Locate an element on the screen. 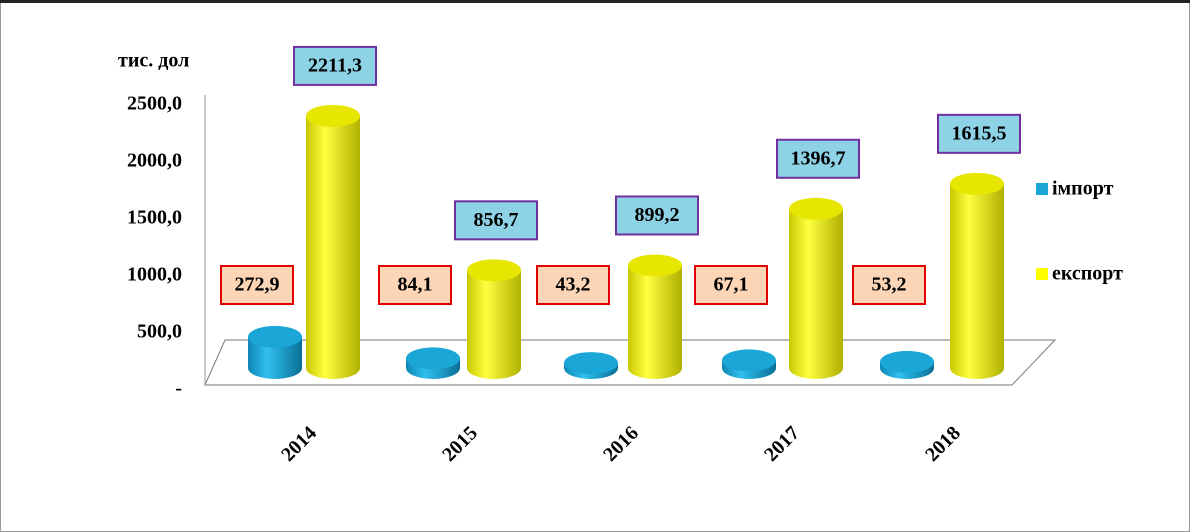 The image size is (1190, 532). legend-label: експорт is located at coordinates (1087, 274).